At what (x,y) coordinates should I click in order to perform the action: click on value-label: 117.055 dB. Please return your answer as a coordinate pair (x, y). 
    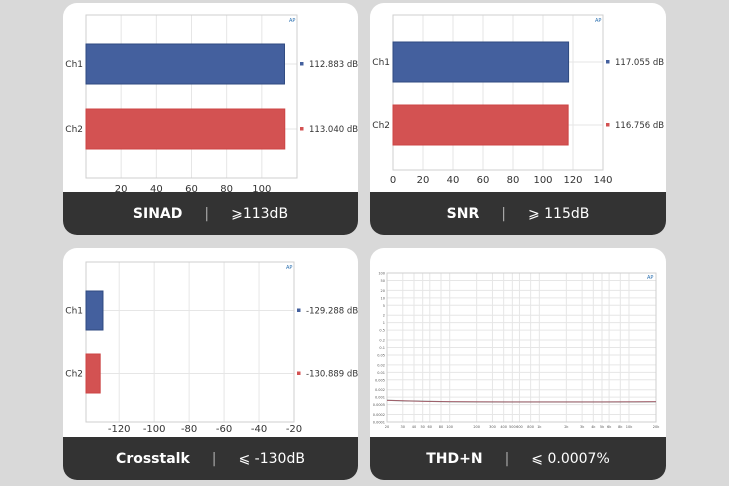
    Looking at the image, I should click on (639, 63).